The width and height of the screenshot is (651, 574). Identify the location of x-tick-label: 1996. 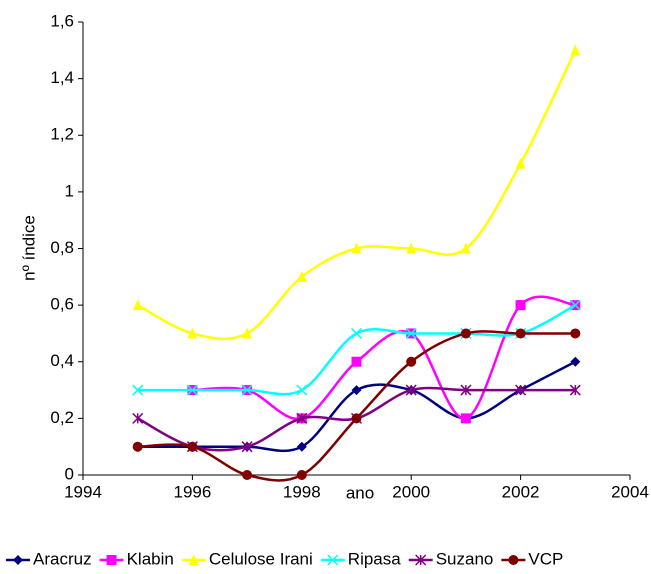
(192, 491).